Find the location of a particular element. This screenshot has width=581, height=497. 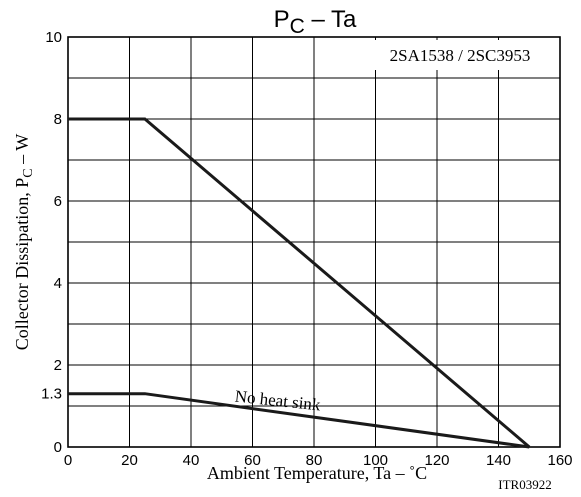

y-tick-label: 4 is located at coordinates (58, 283).